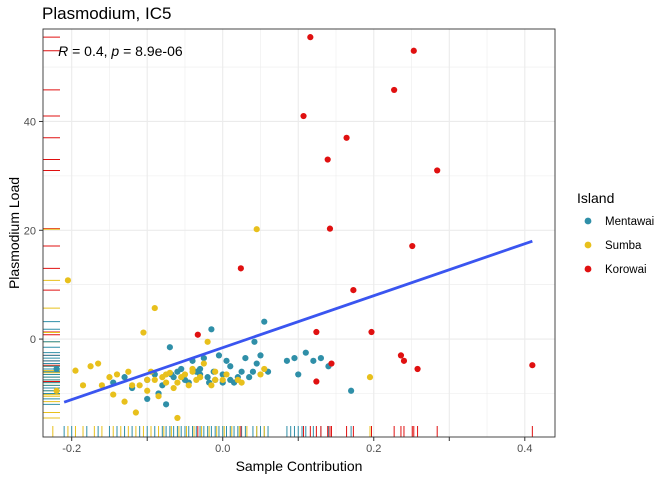  Describe the element at coordinates (626, 270) in the screenshot. I see `legend-label-korowai: Korowai` at that location.